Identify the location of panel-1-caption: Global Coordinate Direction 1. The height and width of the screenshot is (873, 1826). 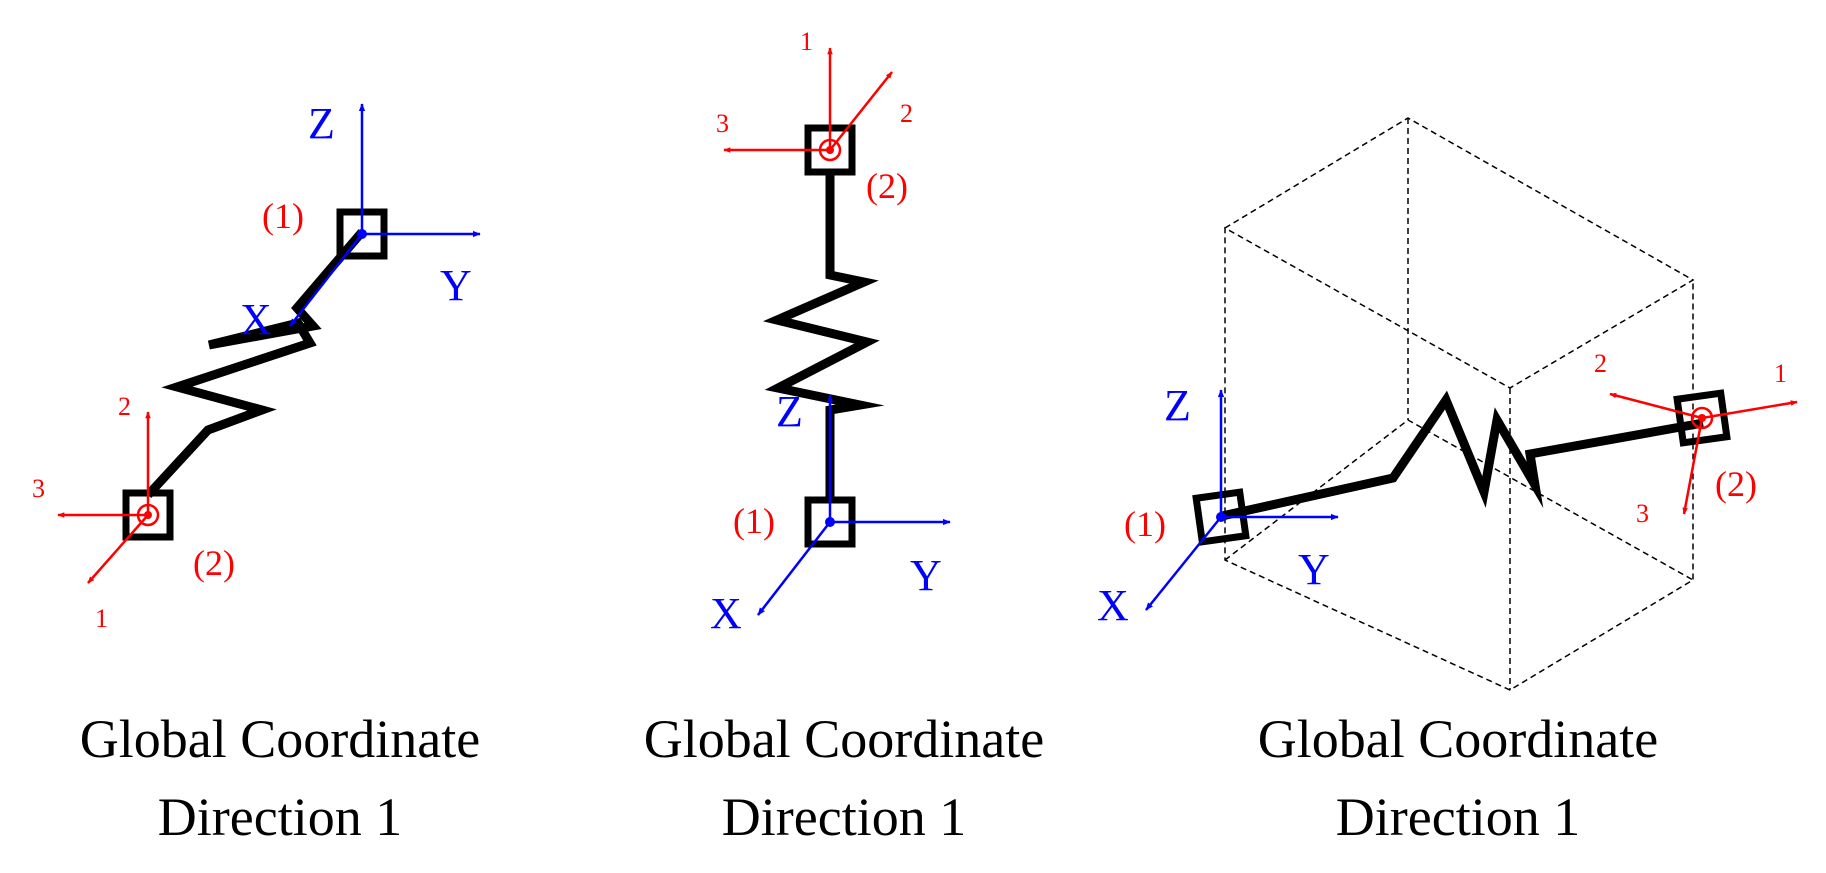
(280, 778).